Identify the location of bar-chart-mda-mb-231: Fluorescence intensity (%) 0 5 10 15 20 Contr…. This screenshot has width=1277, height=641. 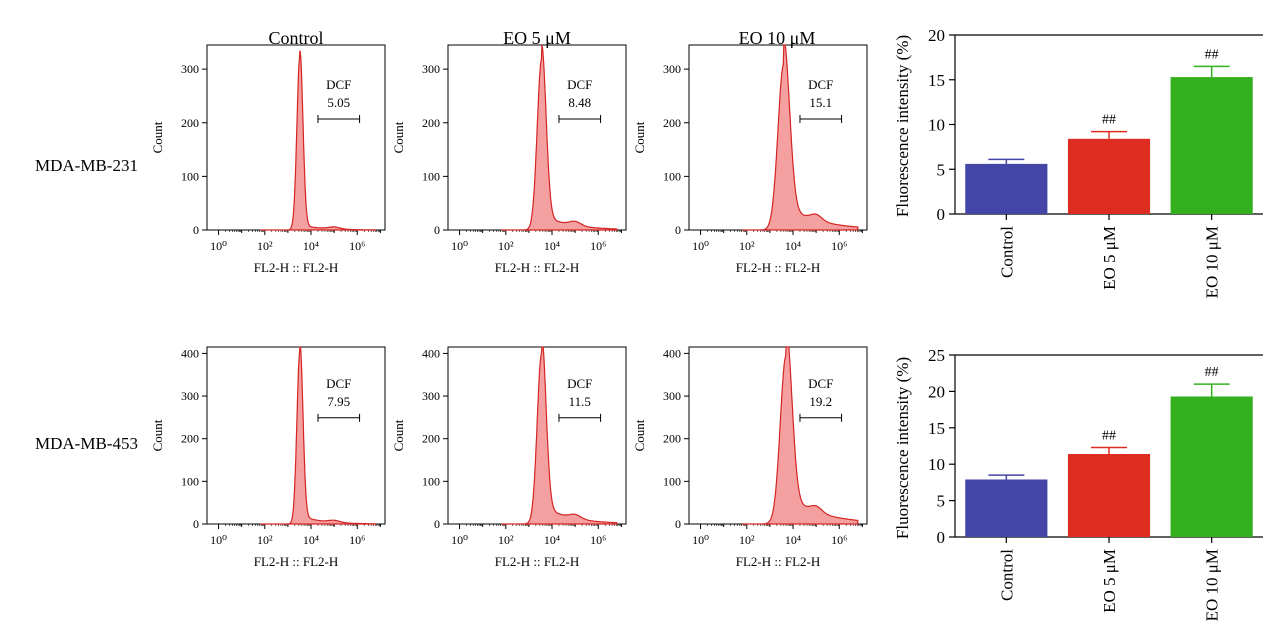
(1078, 162).